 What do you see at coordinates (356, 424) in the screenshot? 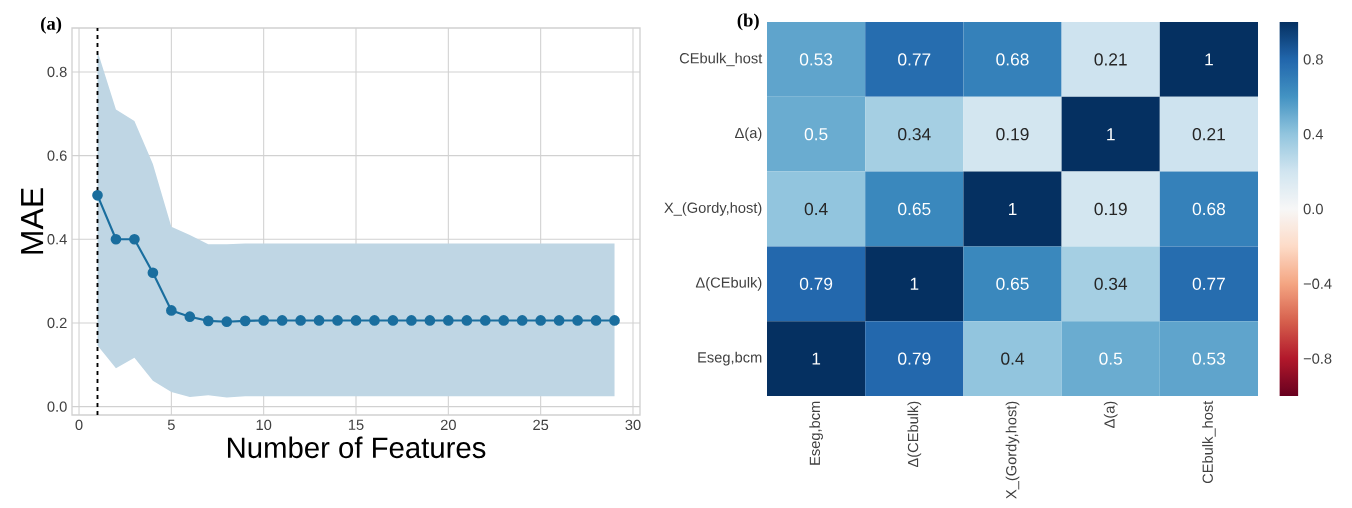
I see `x-tick-label: 15` at bounding box center [356, 424].